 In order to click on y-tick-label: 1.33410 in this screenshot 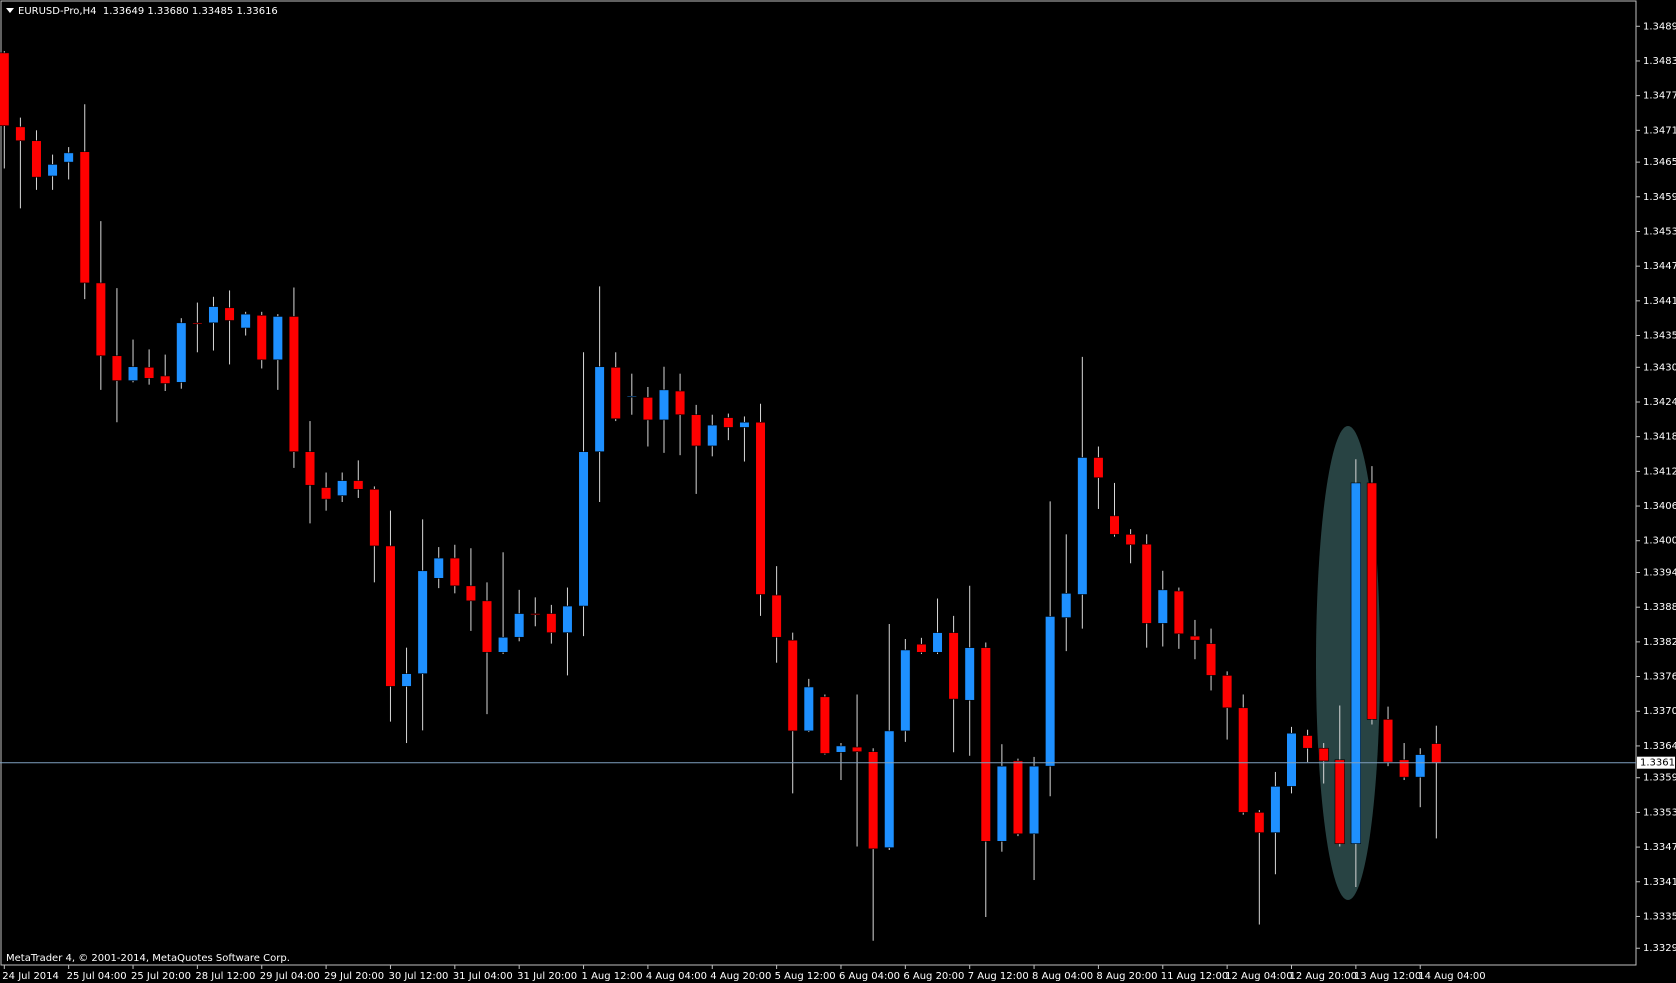, I will do `click(1659, 882)`.